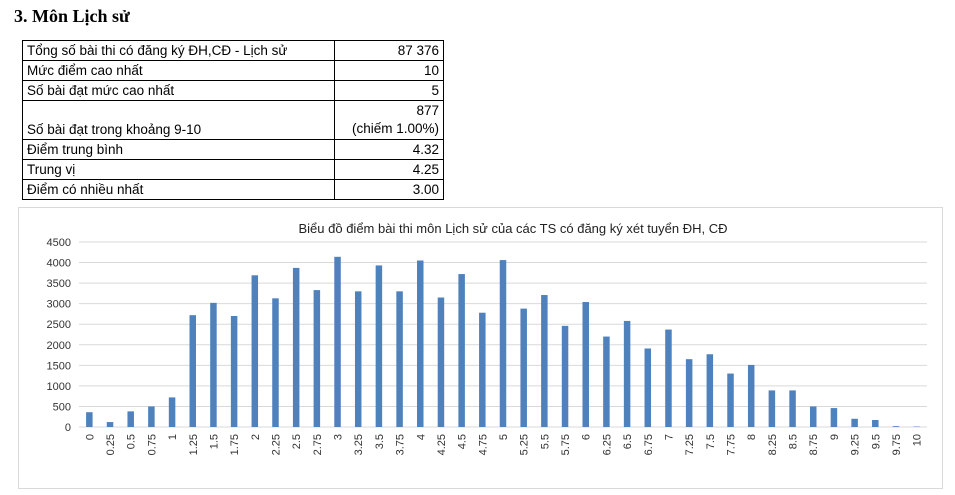 This screenshot has height=495, width=955. Describe the element at coordinates (425, 189) in the screenshot. I see `stats-value-line: 3.00` at that location.